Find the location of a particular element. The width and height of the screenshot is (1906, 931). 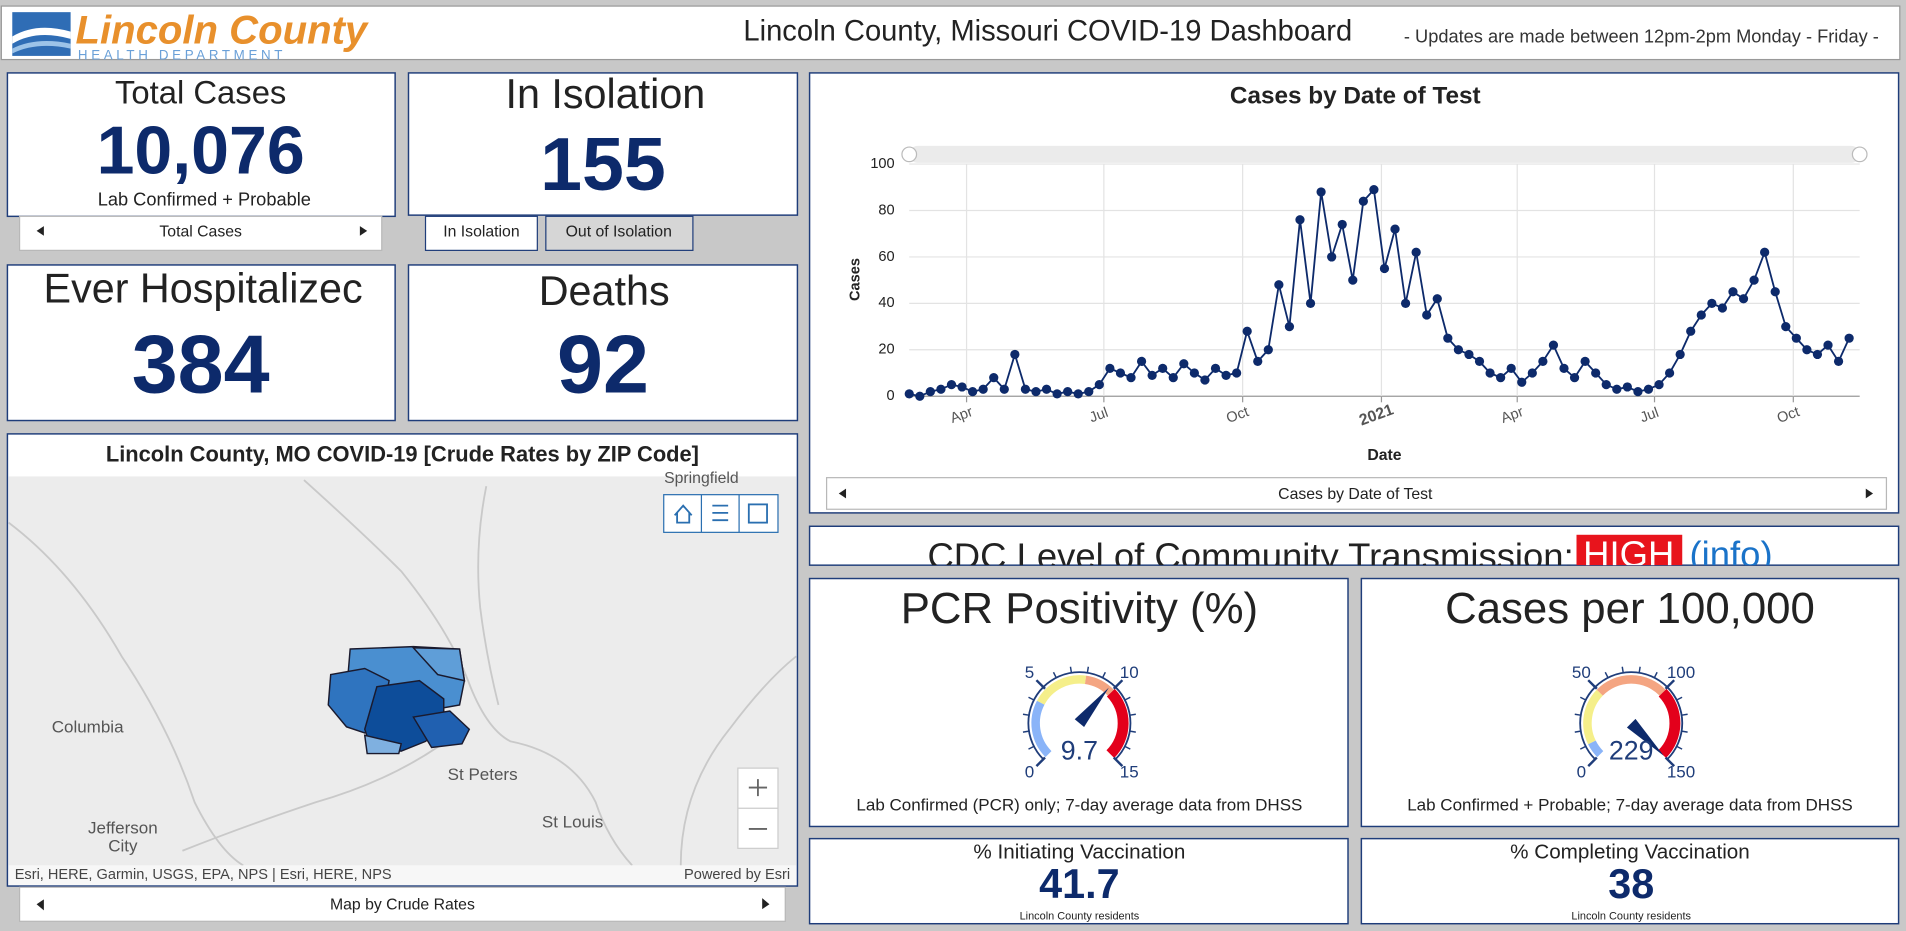

attribution-bar is located at coordinates (402, 875).